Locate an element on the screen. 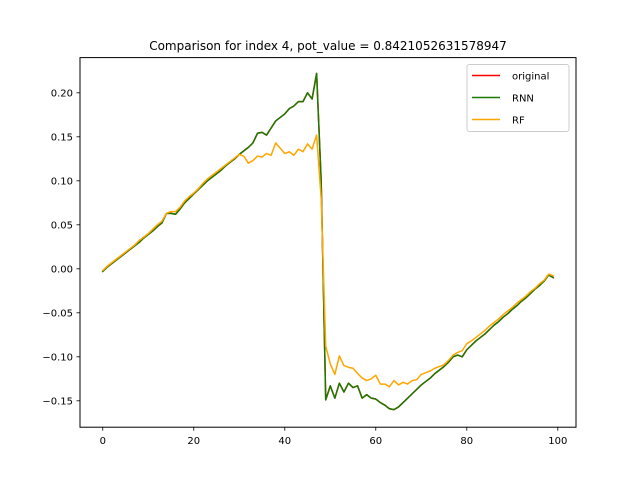 The image size is (640, 480). y-axis: −0.15 −0.10 −0.05 0.00 0.05 0.10 0.15 0.20 is located at coordinates (61, 247).